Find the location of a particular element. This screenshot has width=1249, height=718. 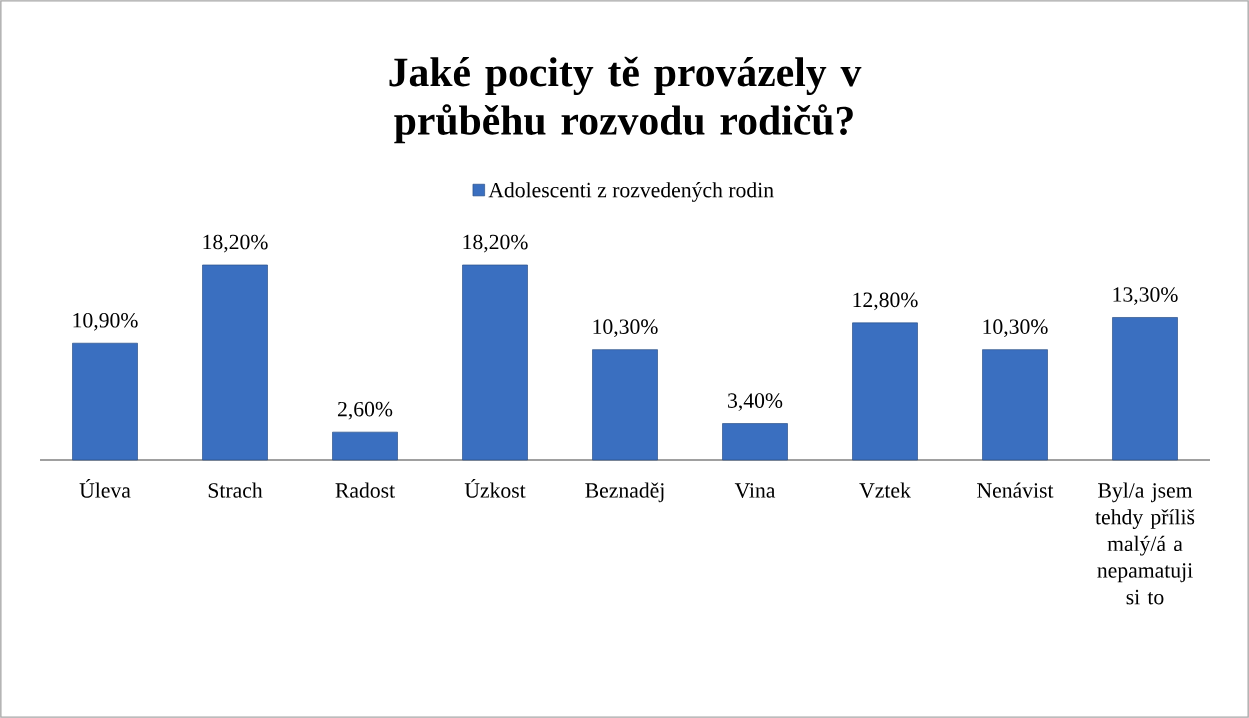

data-label: 2,60% is located at coordinates (365, 410).